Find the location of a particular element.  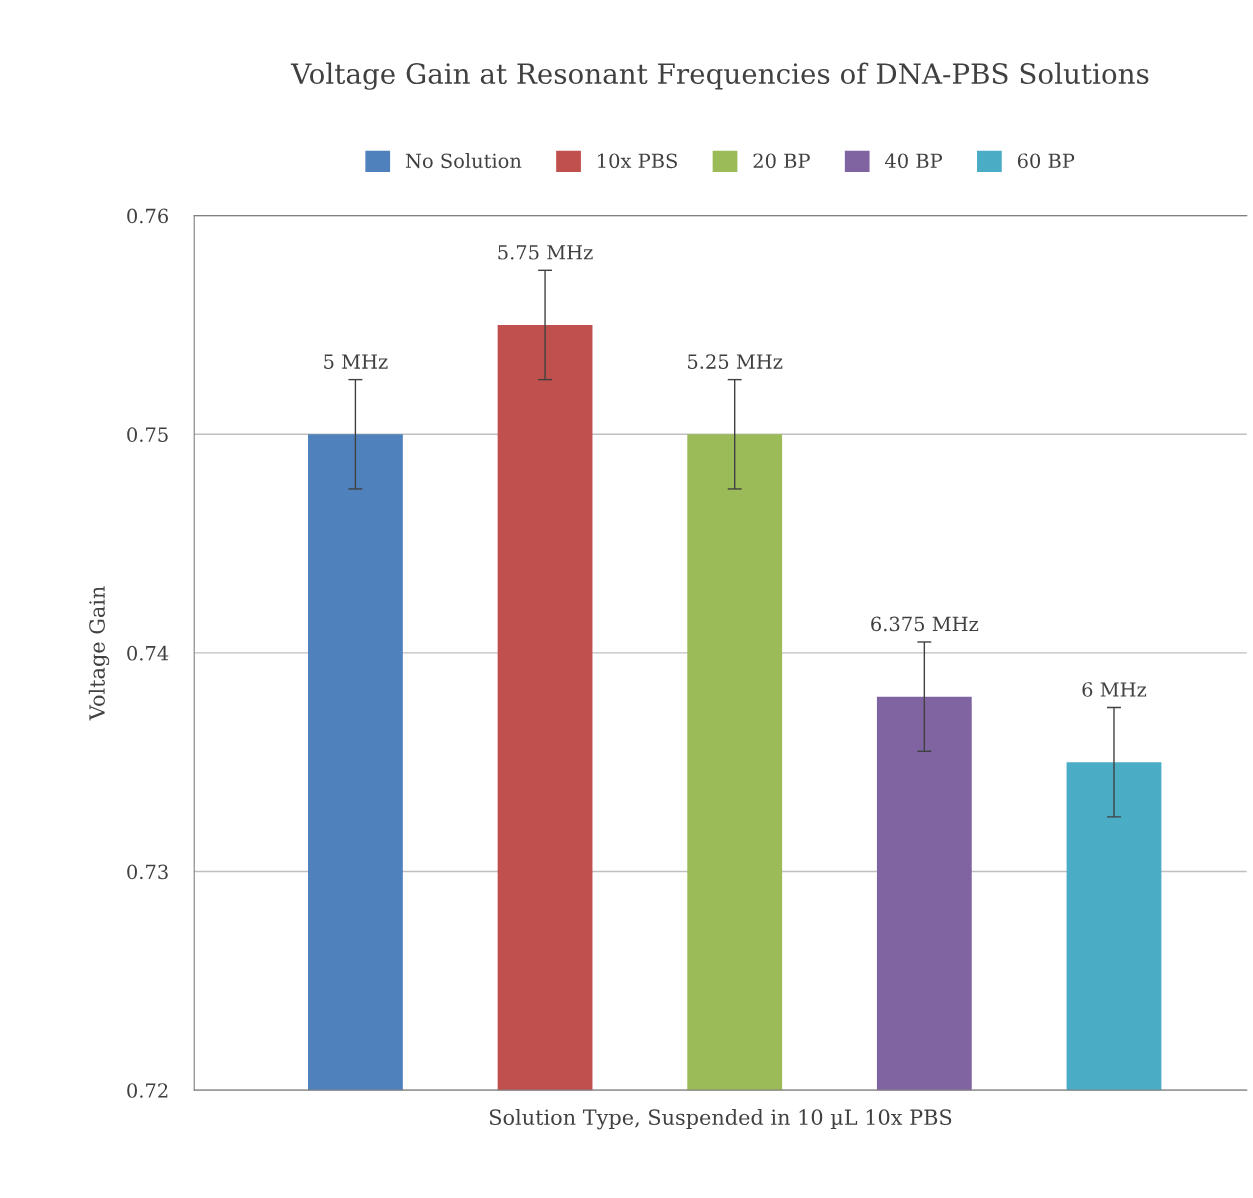

legend-label: 60 BP is located at coordinates (1046, 161).